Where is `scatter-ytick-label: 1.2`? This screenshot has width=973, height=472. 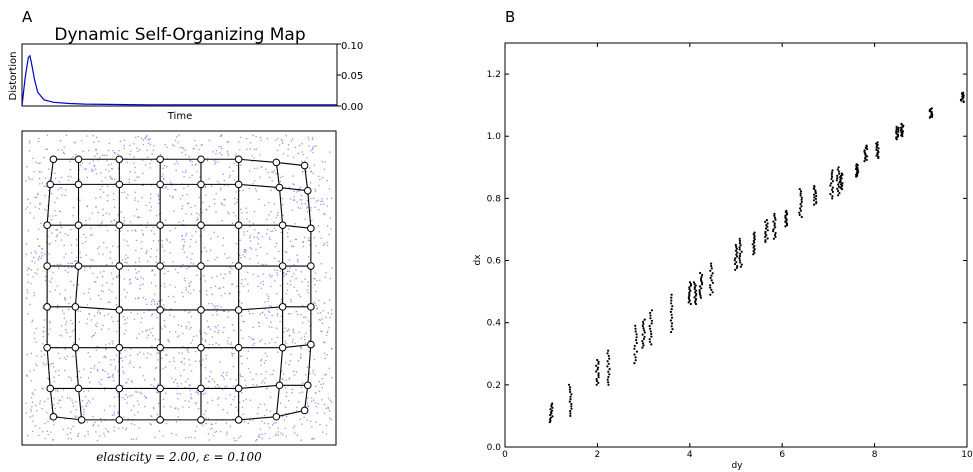 scatter-ytick-label: 1.2 is located at coordinates (494, 75).